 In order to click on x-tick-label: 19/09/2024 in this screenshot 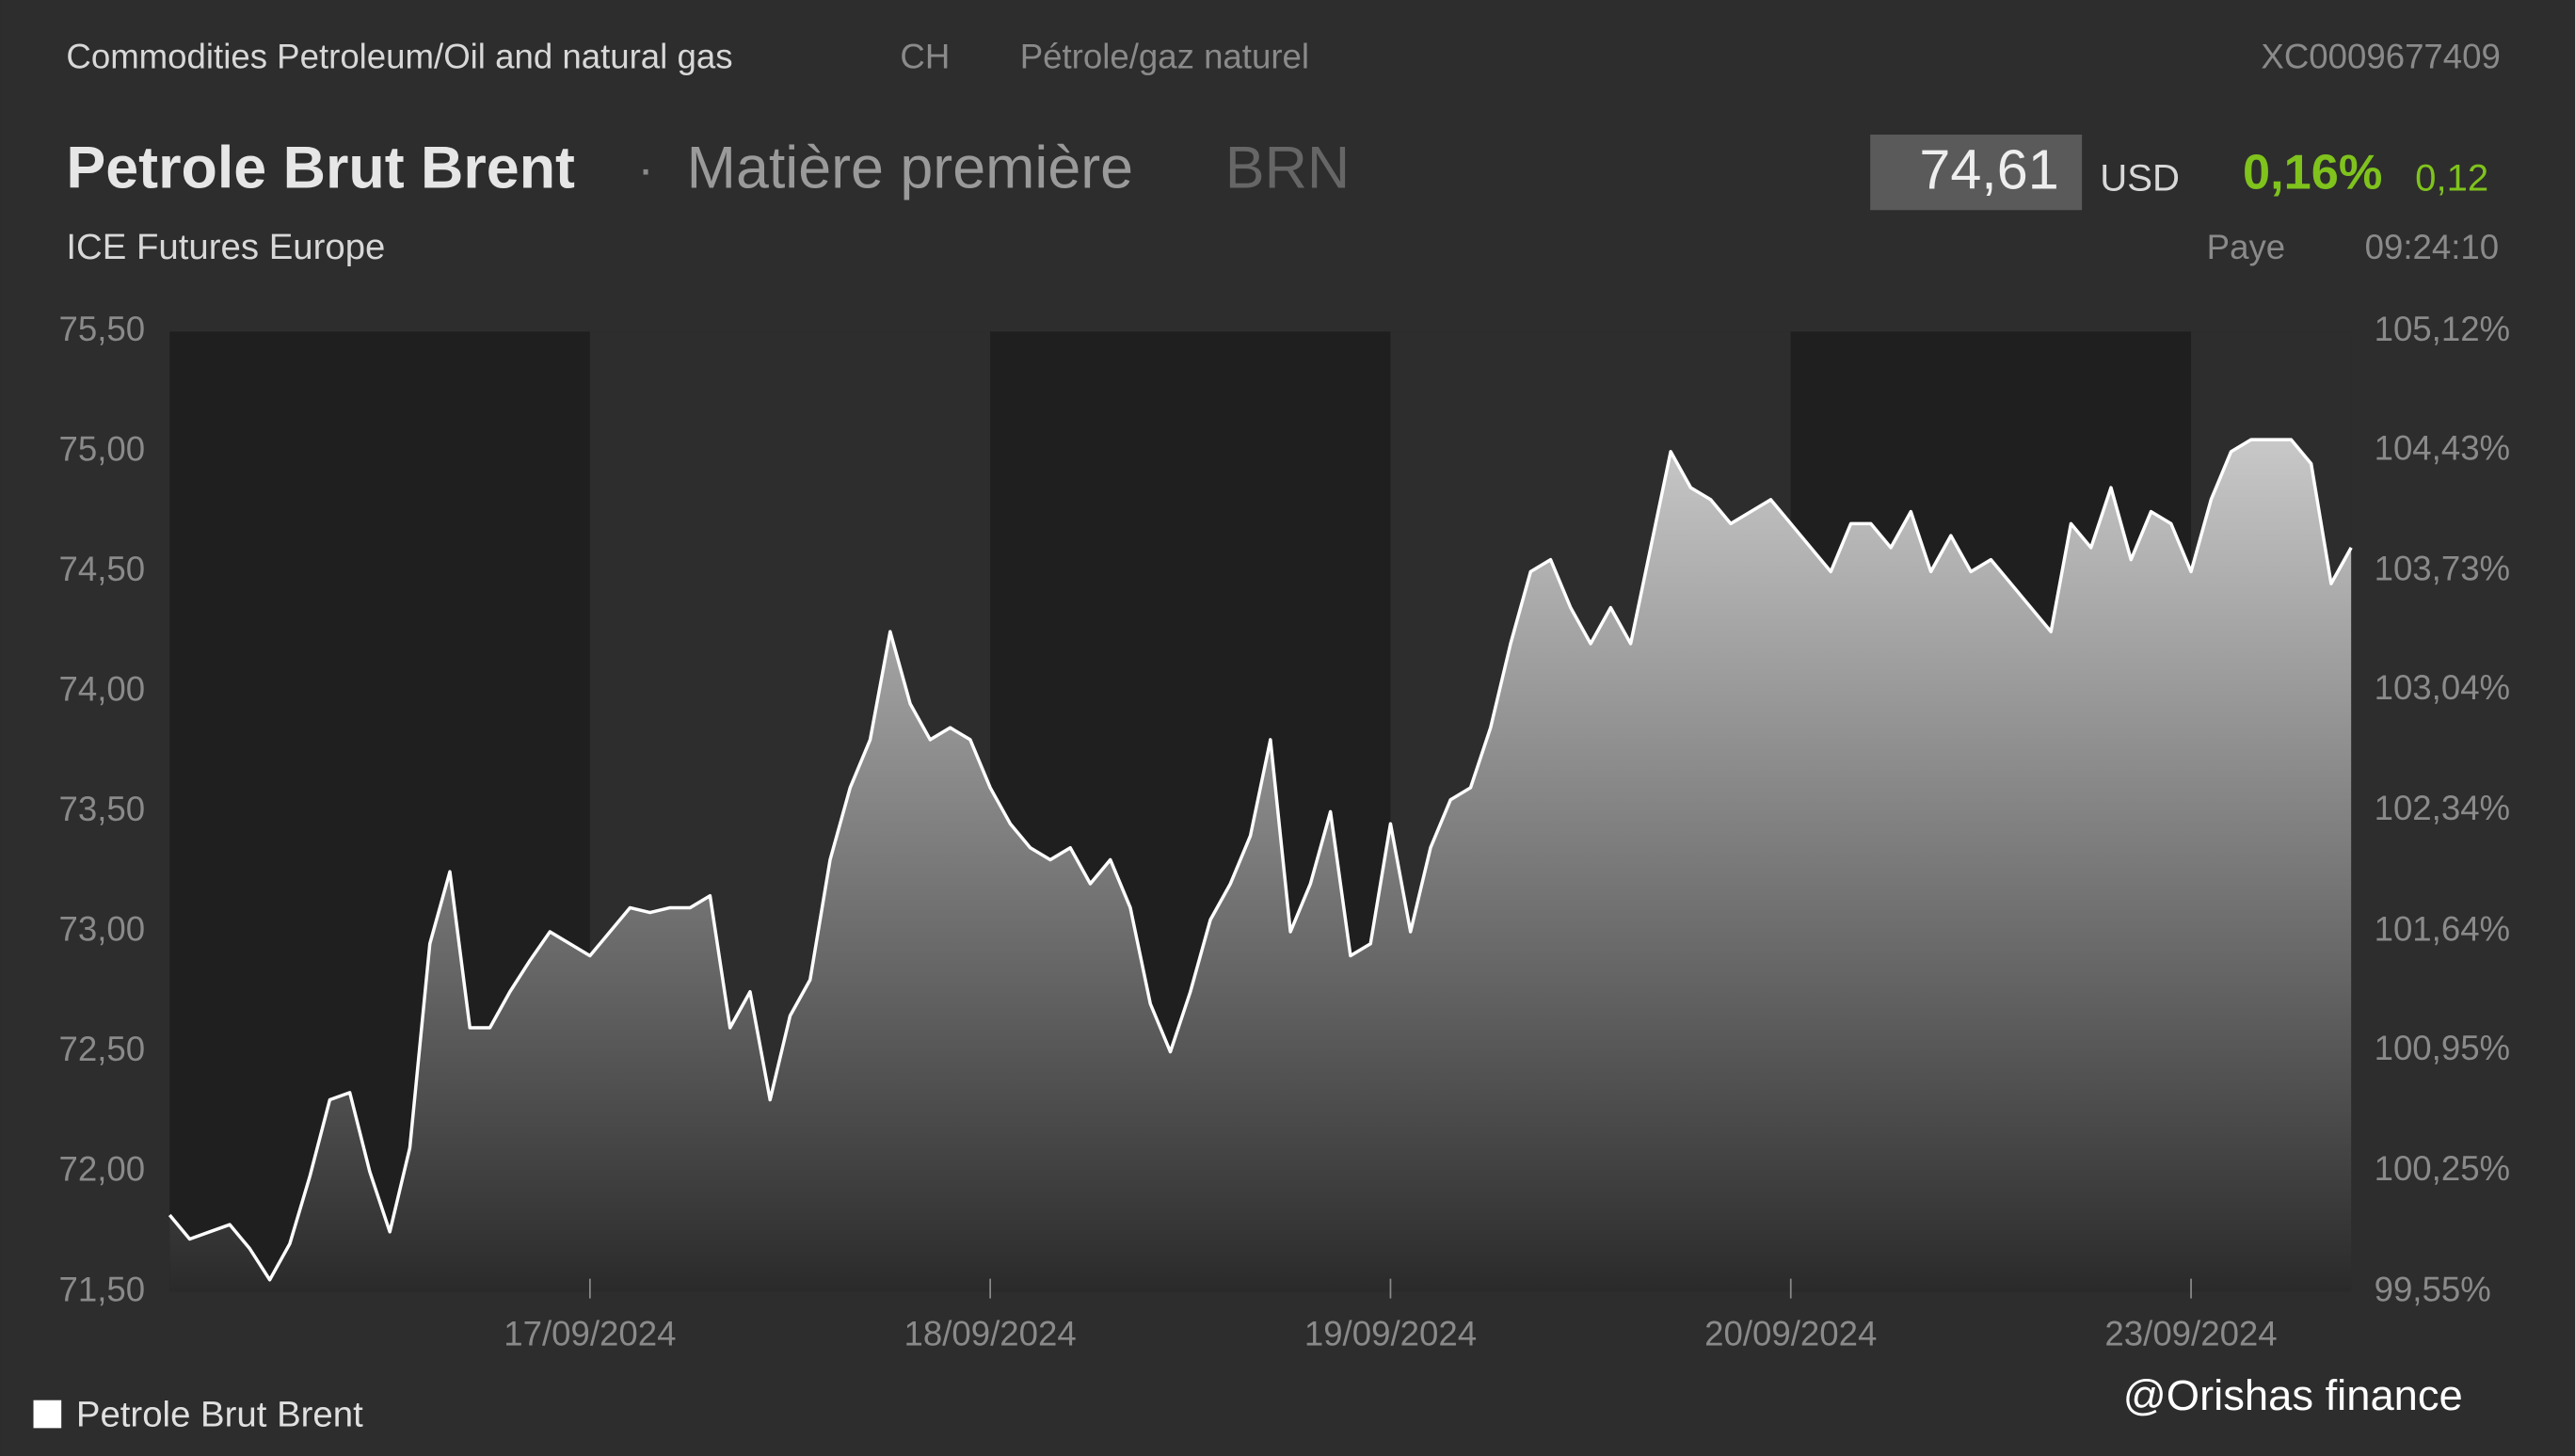, I will do `click(1390, 1333)`.